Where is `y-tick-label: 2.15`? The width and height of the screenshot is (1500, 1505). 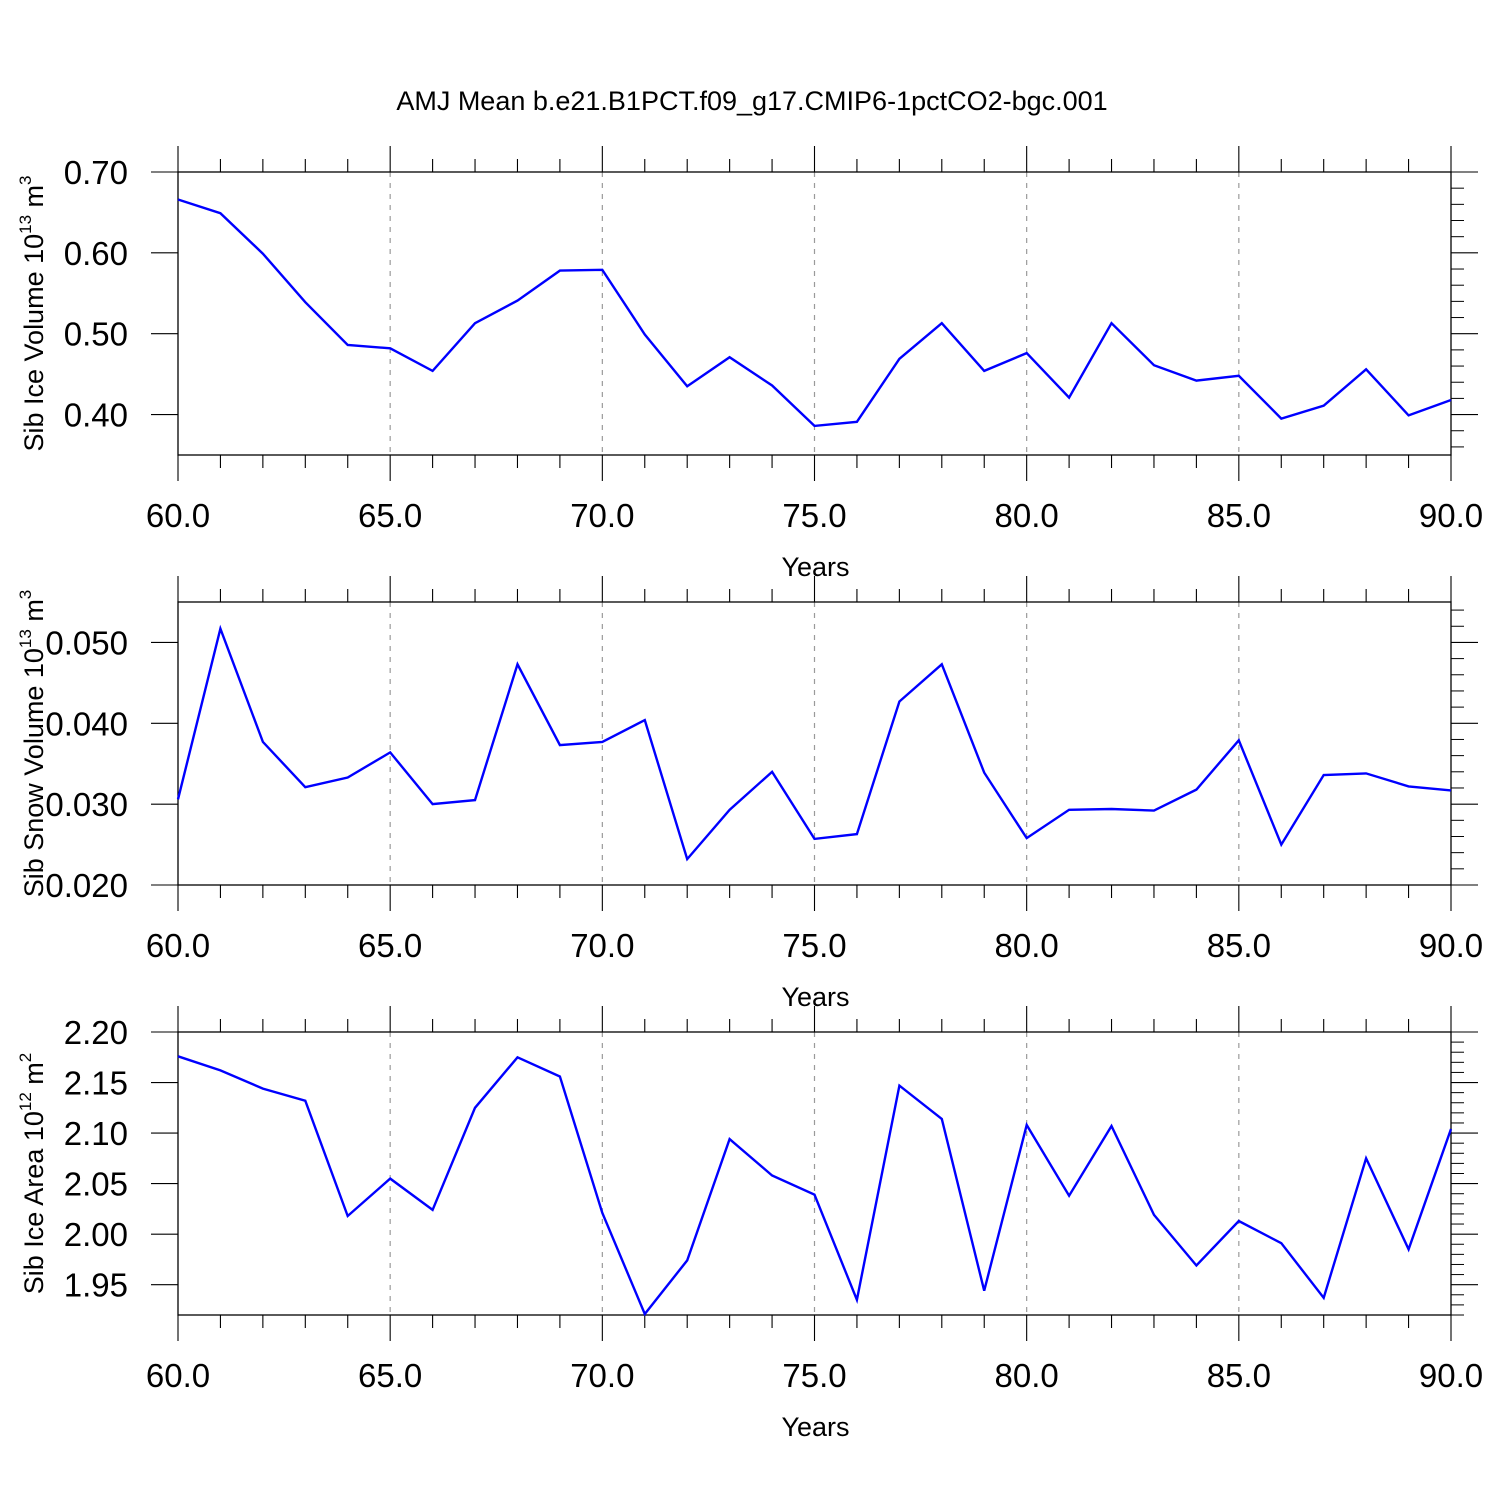
y-tick-label: 2.15 is located at coordinates (96, 1083).